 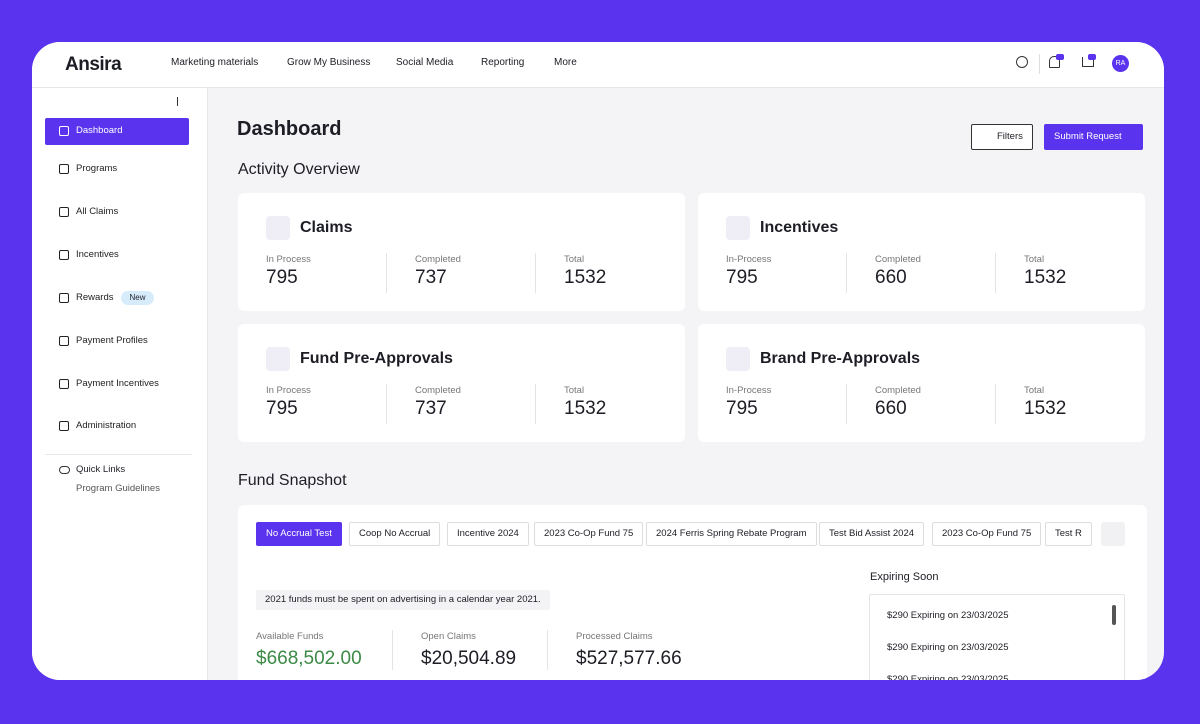 What do you see at coordinates (614, 636) in the screenshot?
I see `fund-label: Processed Claims` at bounding box center [614, 636].